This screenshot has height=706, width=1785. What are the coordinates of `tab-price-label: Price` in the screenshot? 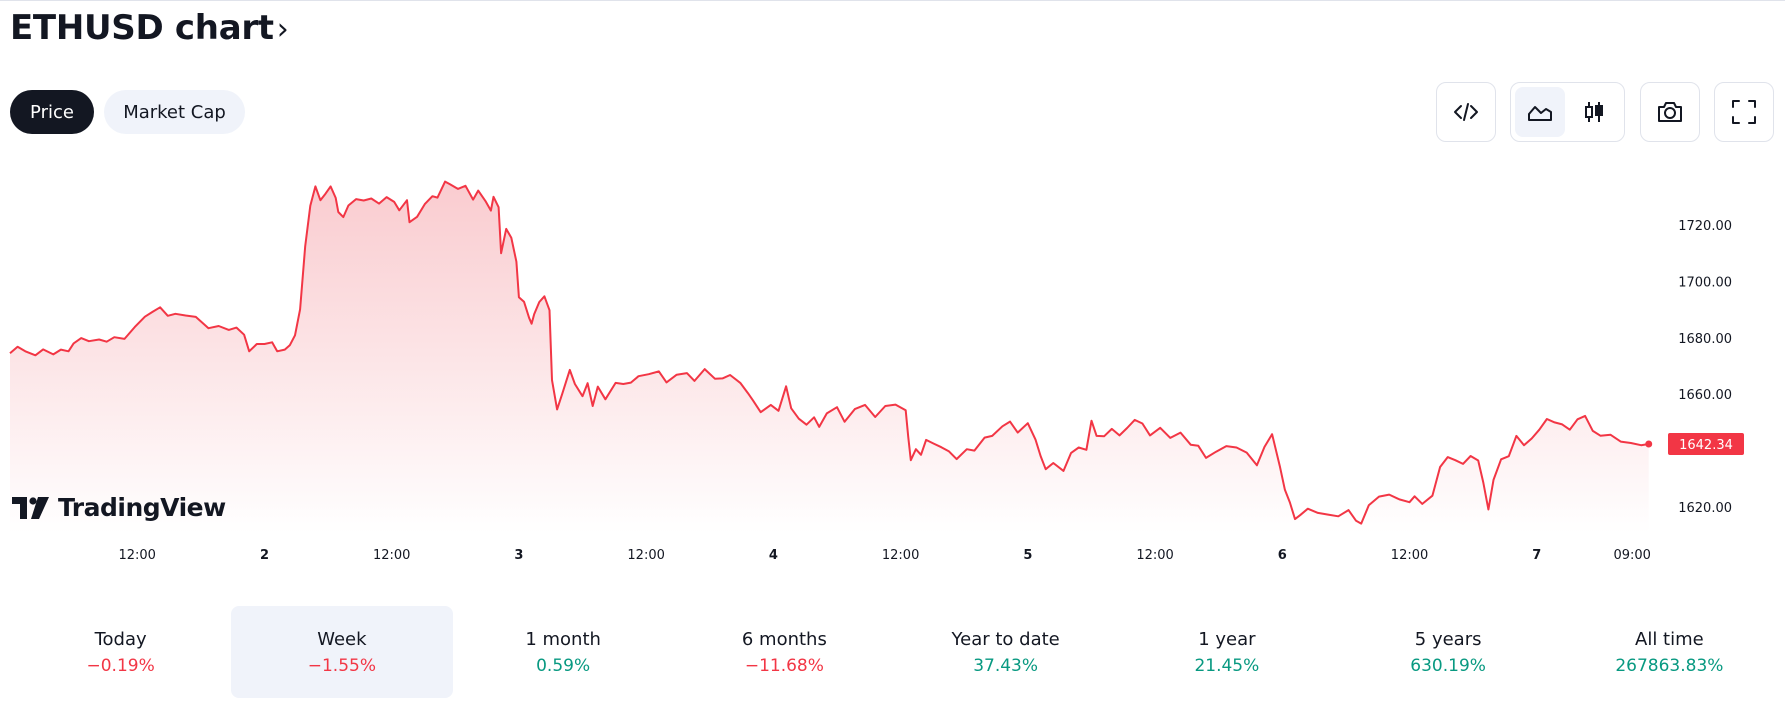 It's located at (52, 112).